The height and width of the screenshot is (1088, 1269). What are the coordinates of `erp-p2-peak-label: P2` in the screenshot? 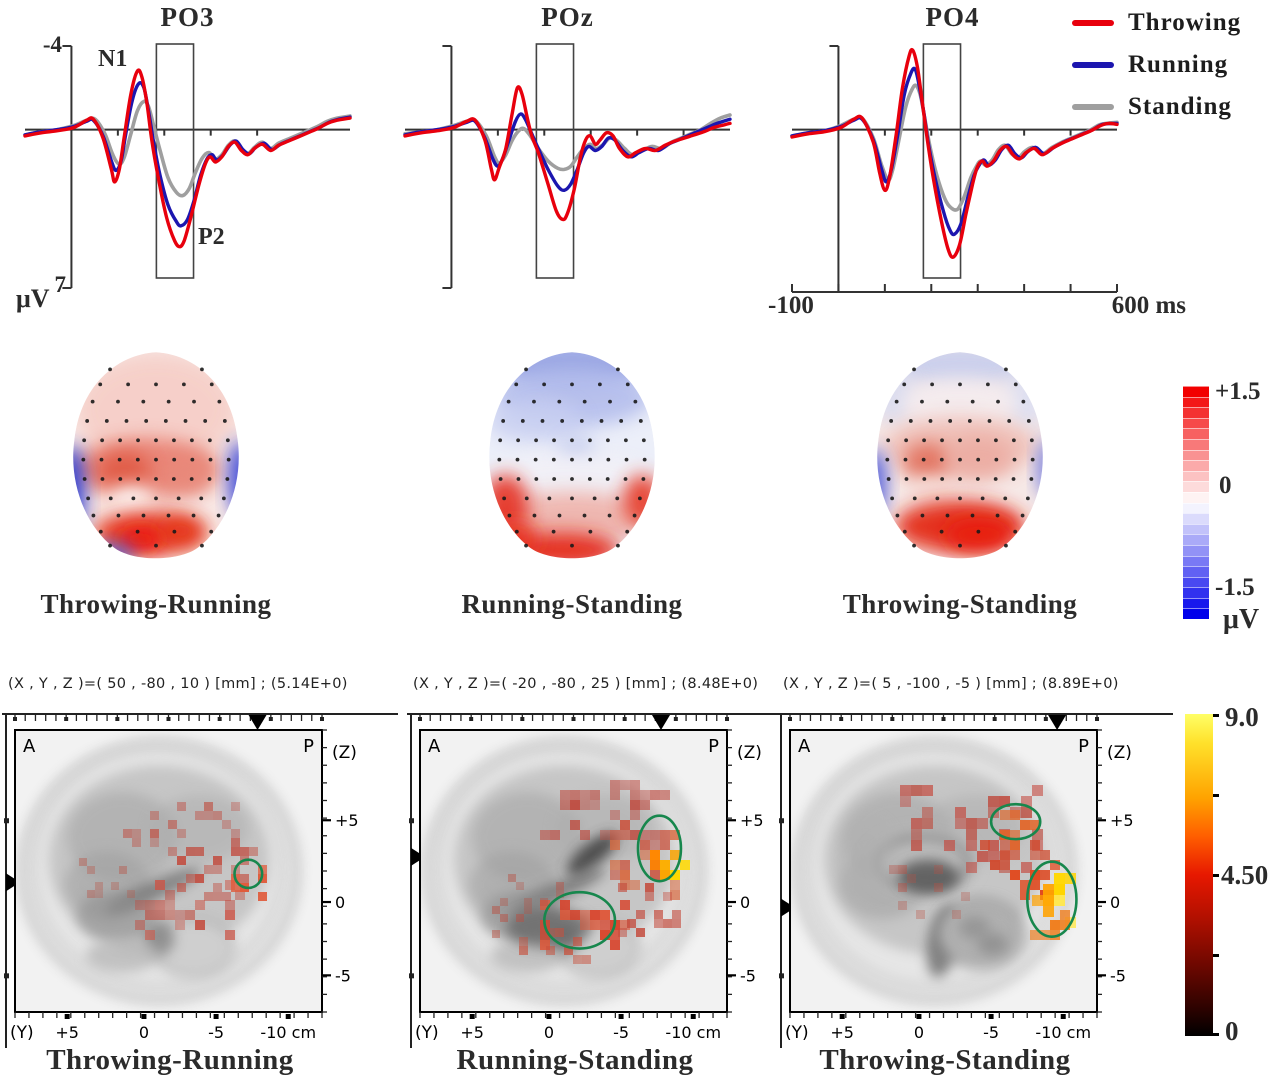 It's located at (211, 237).